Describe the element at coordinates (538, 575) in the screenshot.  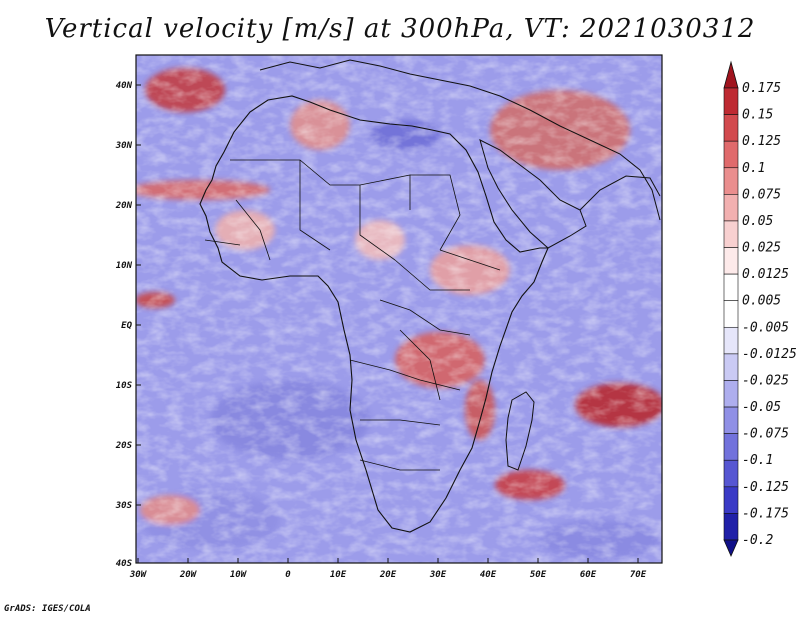
I see `lon-tick-label: 50E` at that location.